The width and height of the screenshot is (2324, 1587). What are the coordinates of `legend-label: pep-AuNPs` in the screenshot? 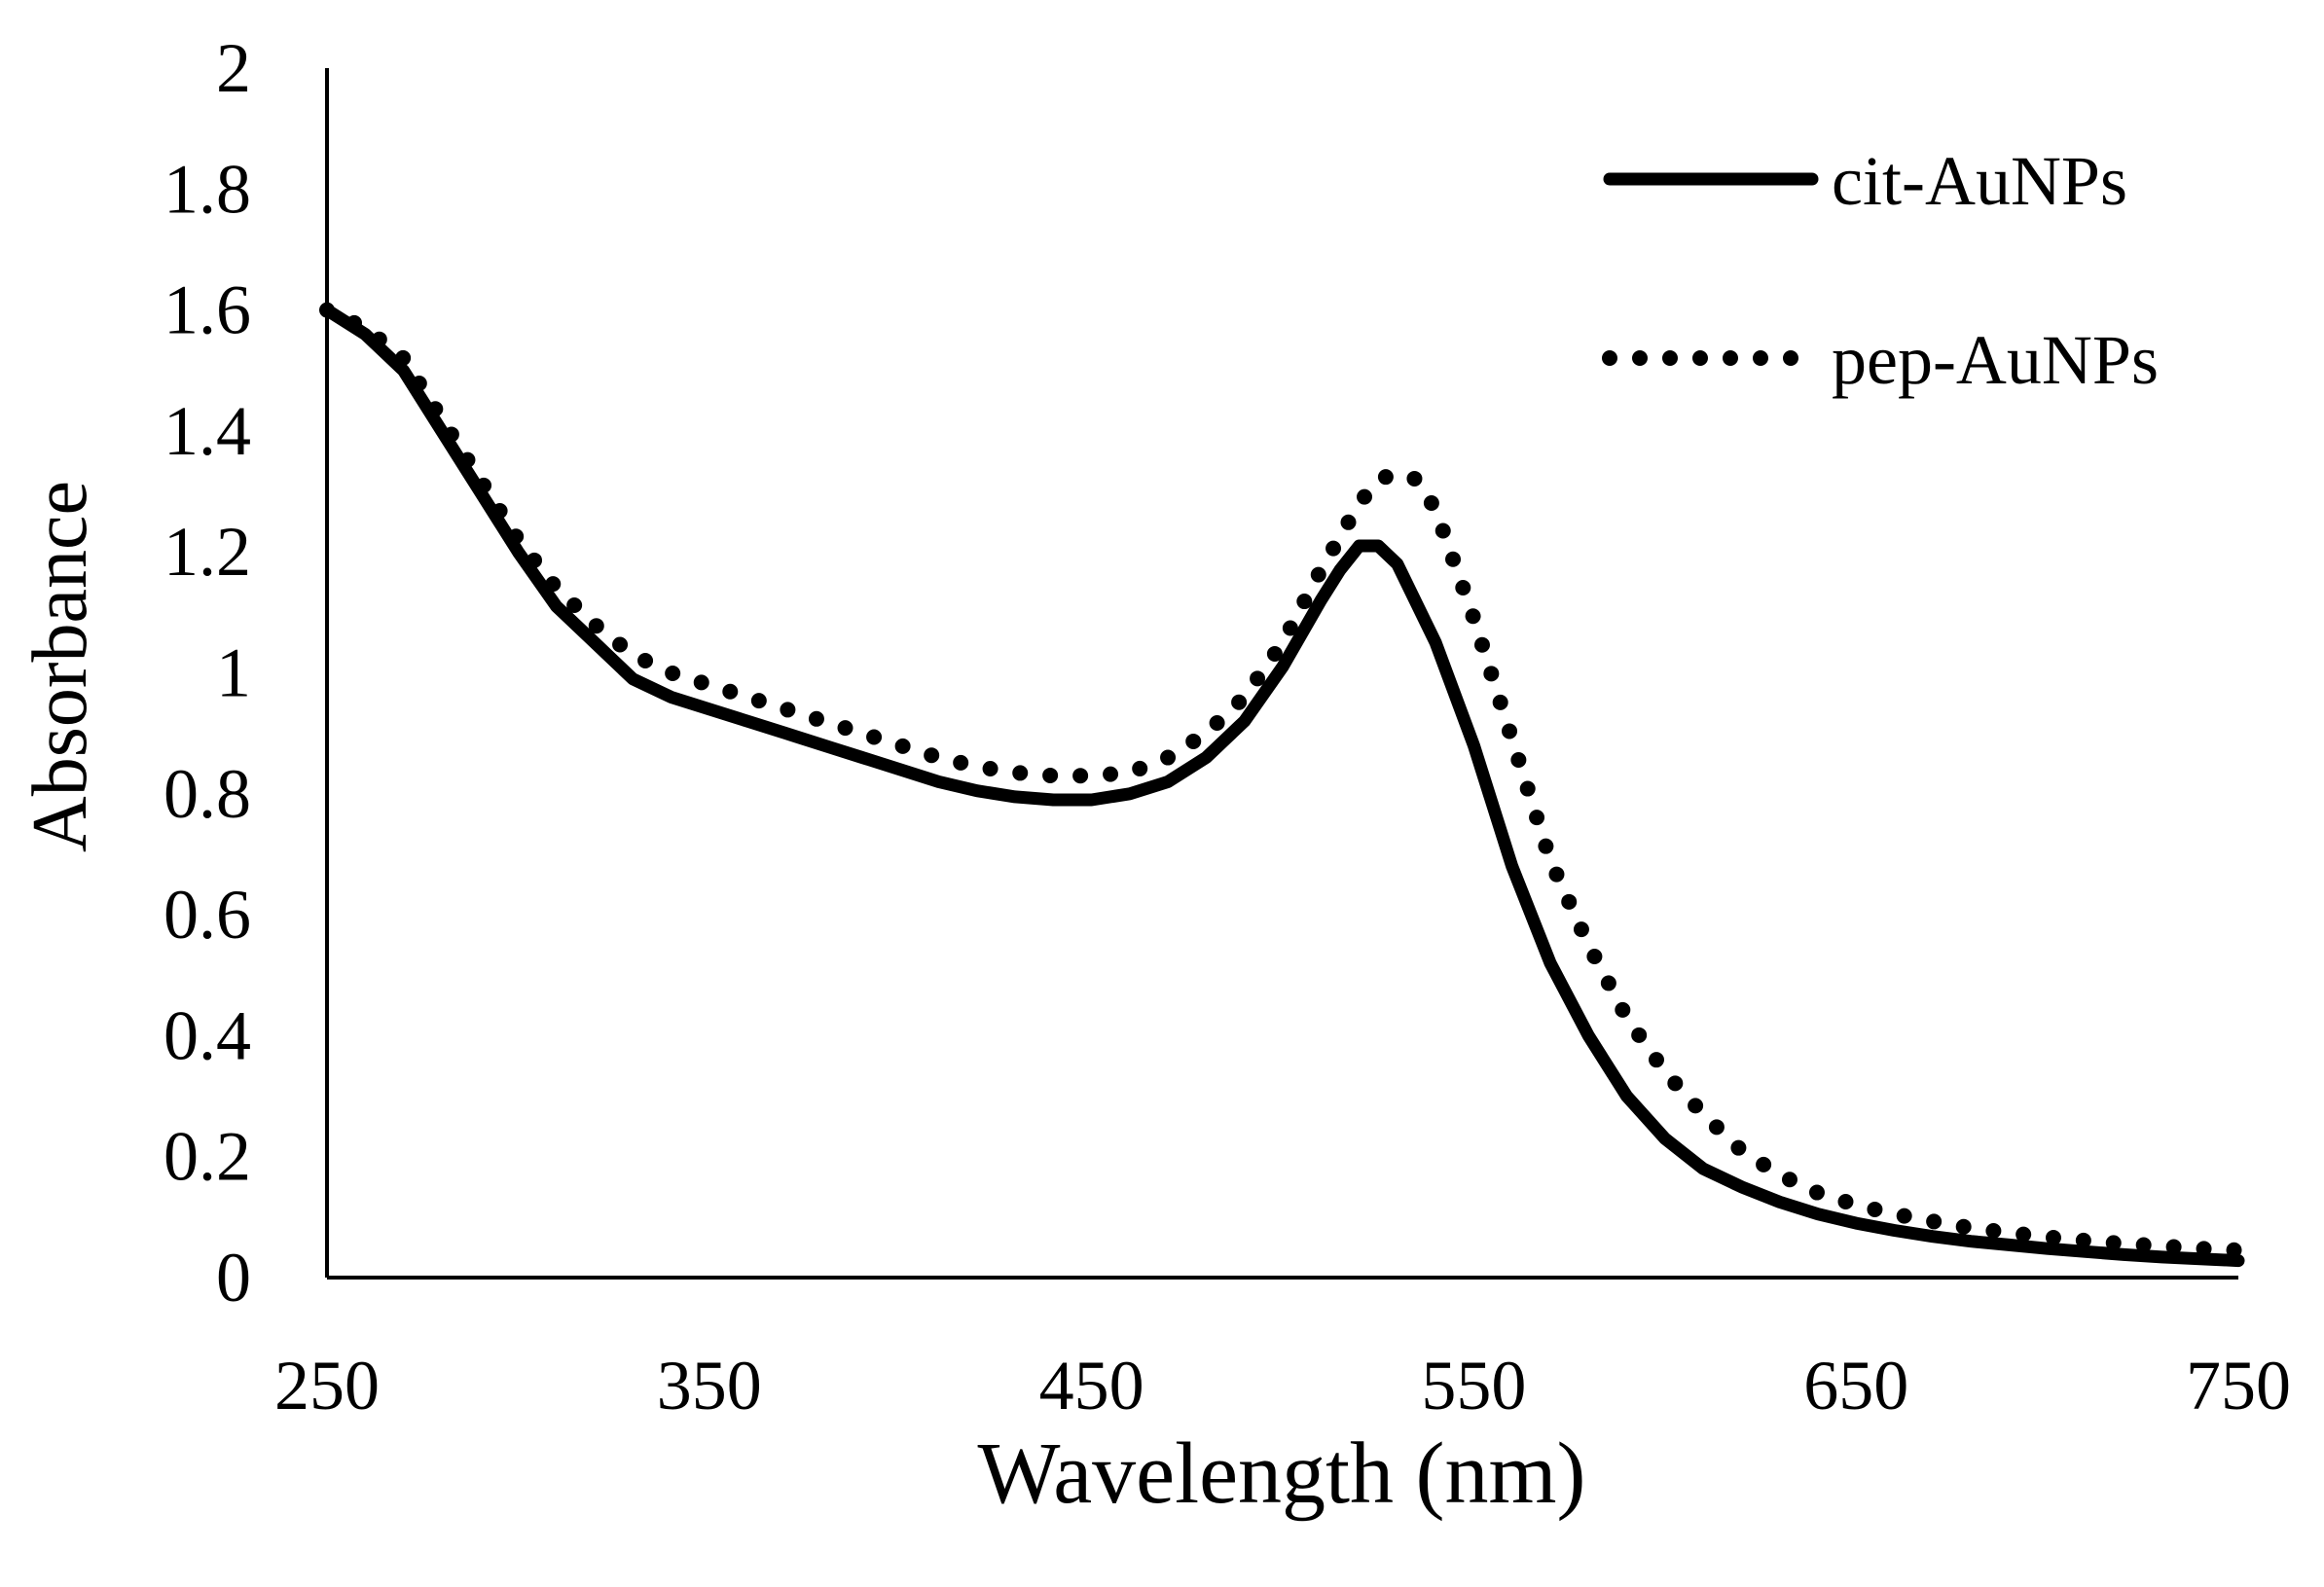 It's located at (1995, 360).